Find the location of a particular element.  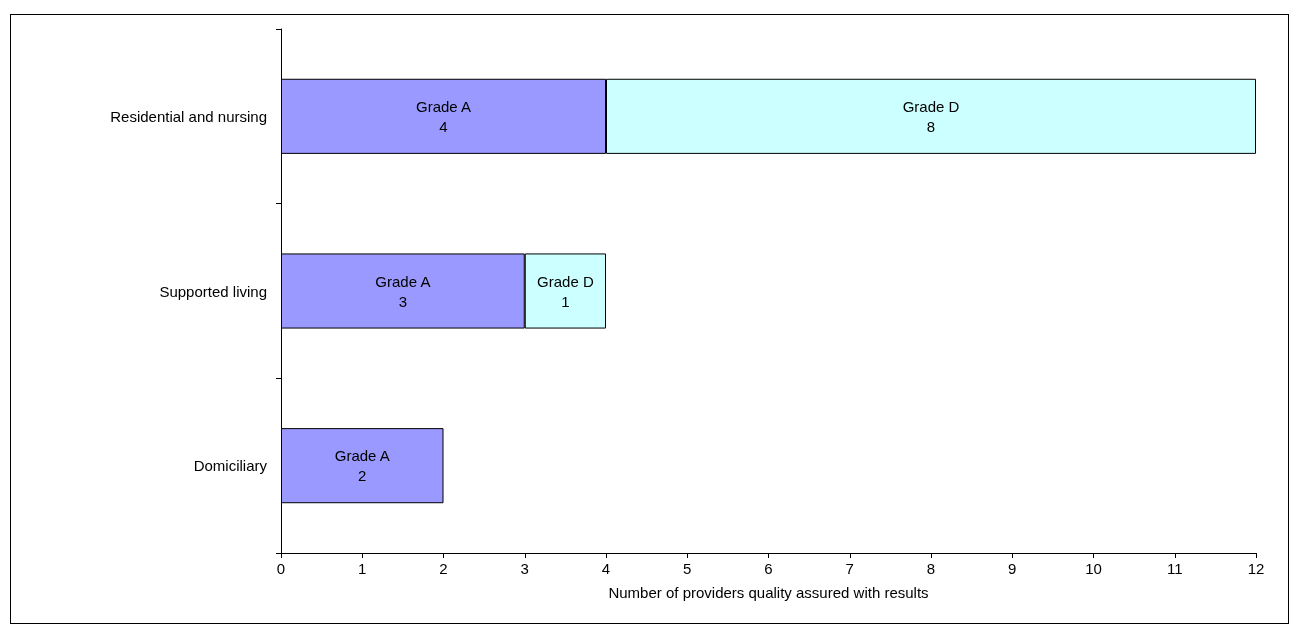

data-label: 2 is located at coordinates (362, 476).